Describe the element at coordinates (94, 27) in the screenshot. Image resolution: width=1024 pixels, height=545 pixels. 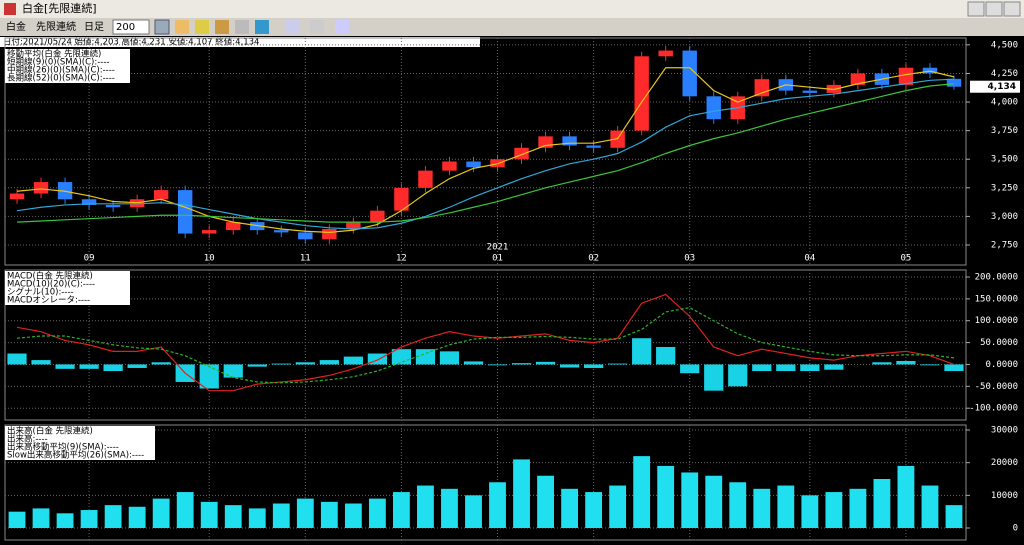
I see `period-select: 日足` at that location.